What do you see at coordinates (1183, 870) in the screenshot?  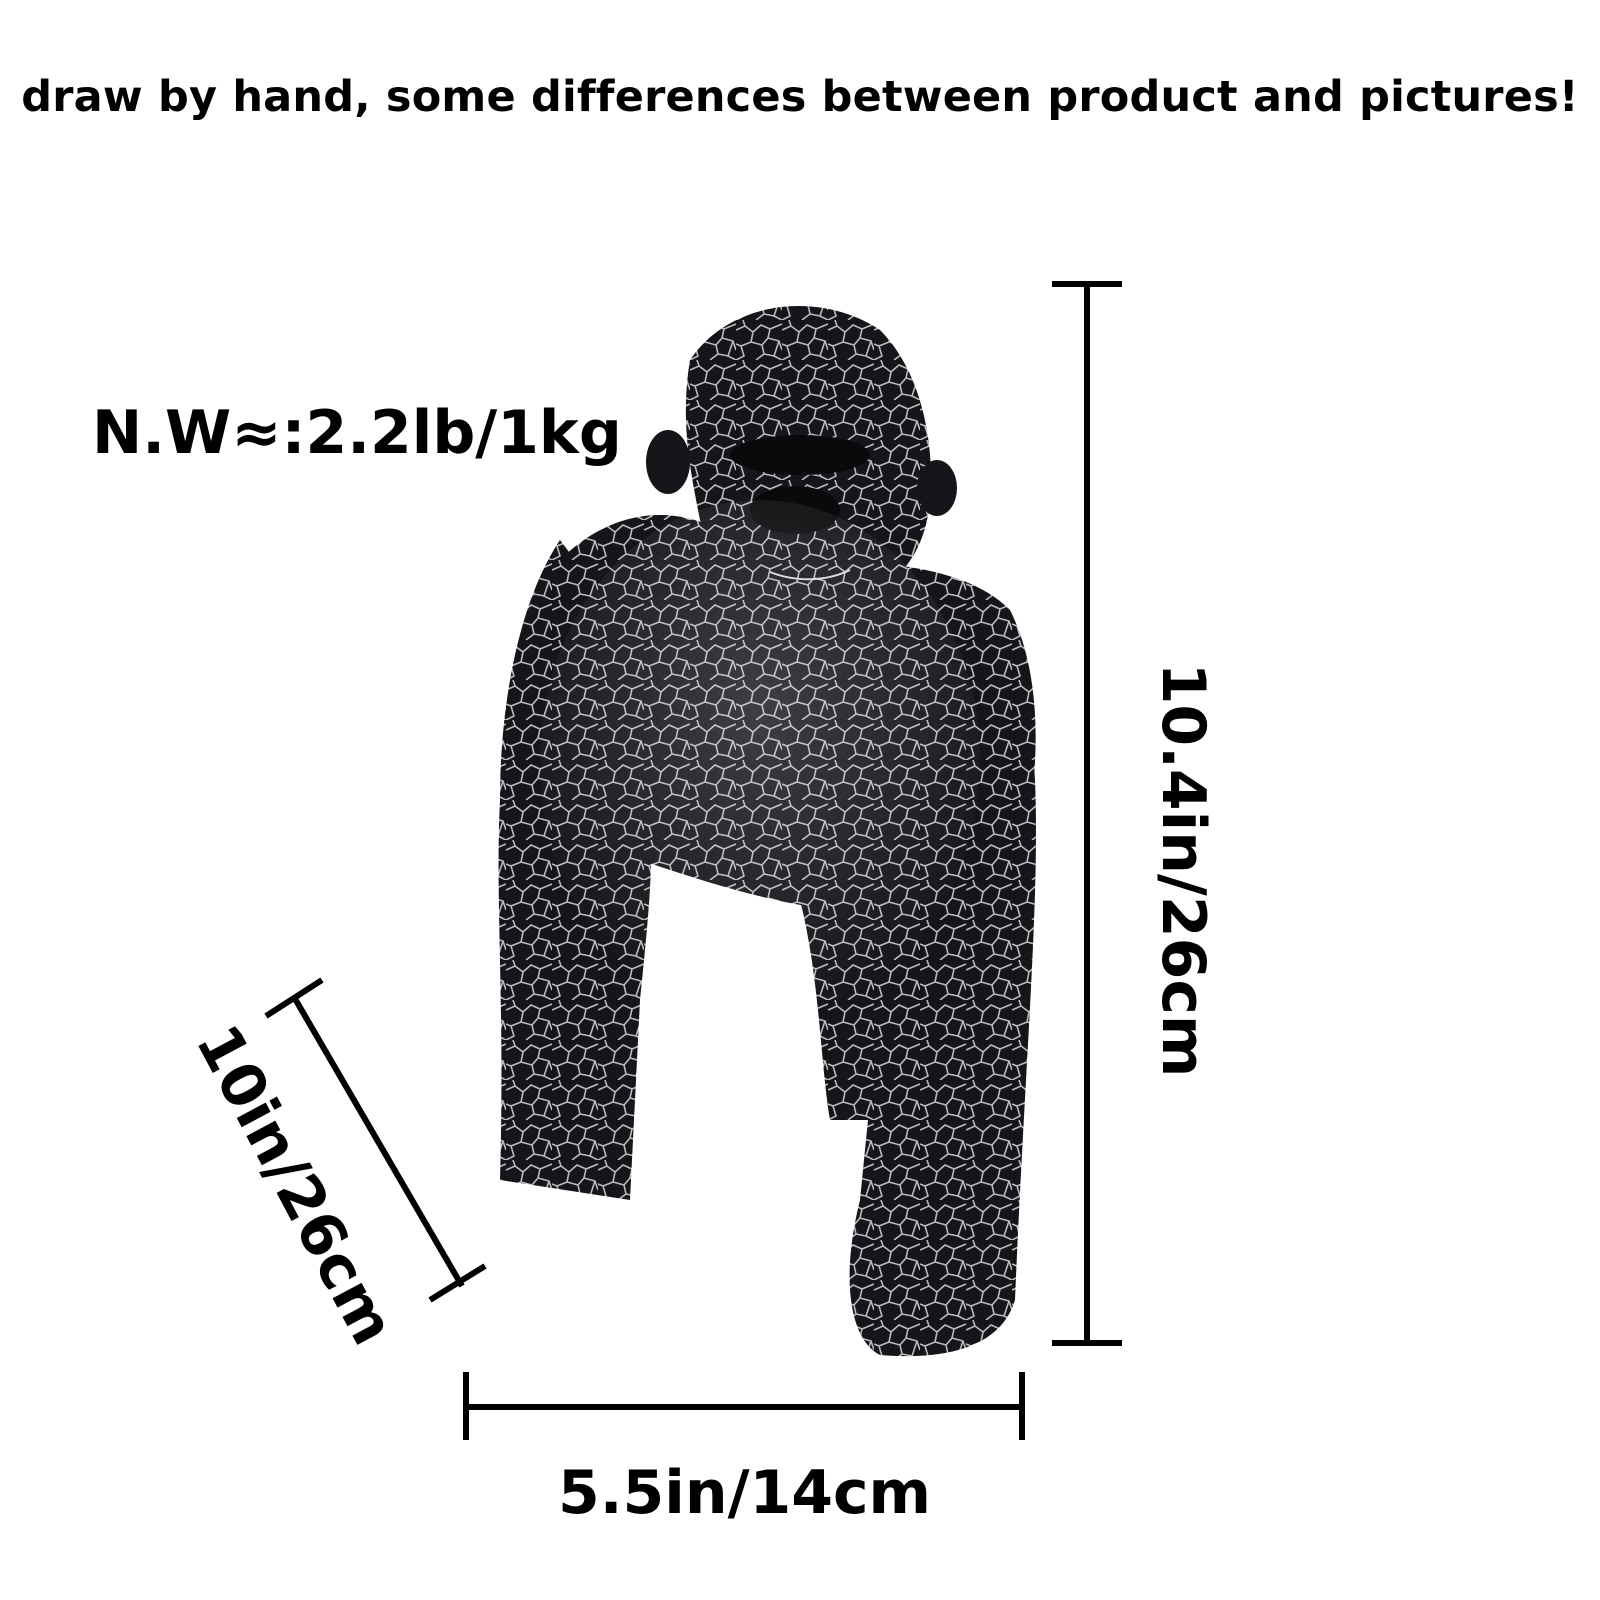 I see `height-dimension-label: 10.4in/26cm` at bounding box center [1183, 870].